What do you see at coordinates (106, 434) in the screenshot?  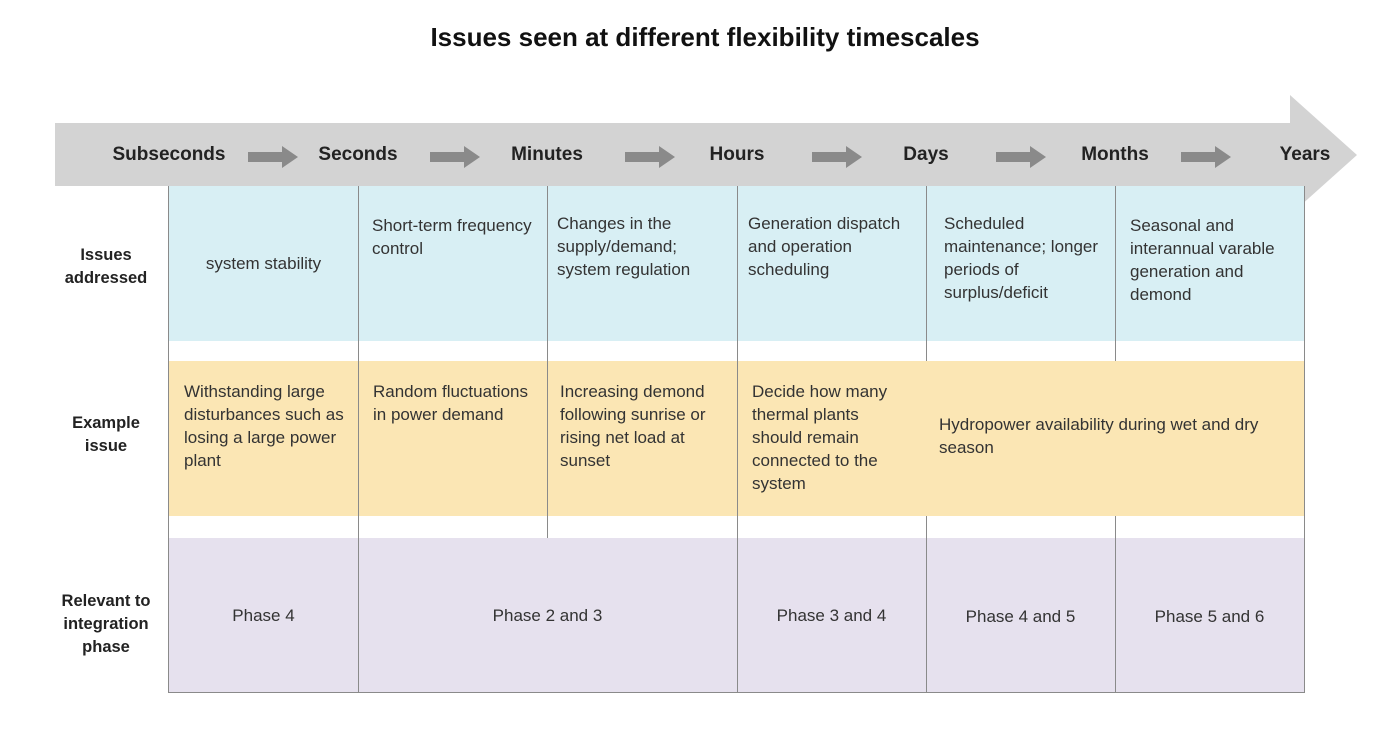 I see `row-header-example: Example issue` at bounding box center [106, 434].